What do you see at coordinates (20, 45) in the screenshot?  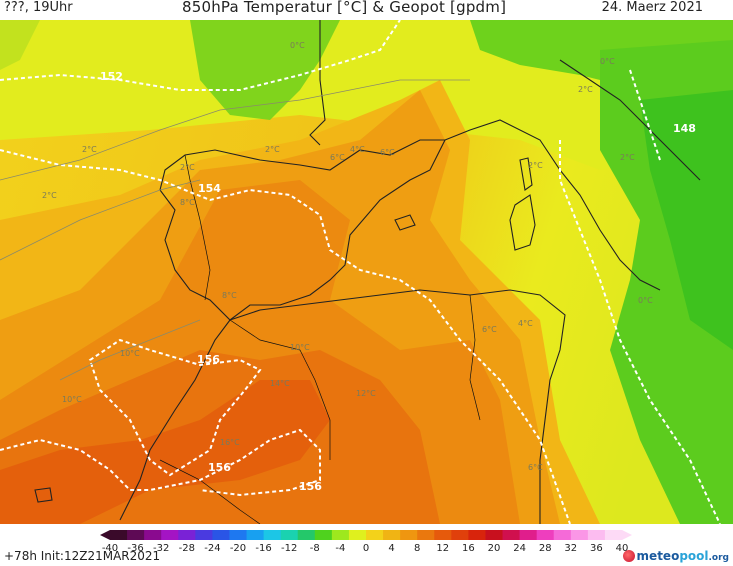 I see `temp-zone-cold-nw` at bounding box center [20, 45].